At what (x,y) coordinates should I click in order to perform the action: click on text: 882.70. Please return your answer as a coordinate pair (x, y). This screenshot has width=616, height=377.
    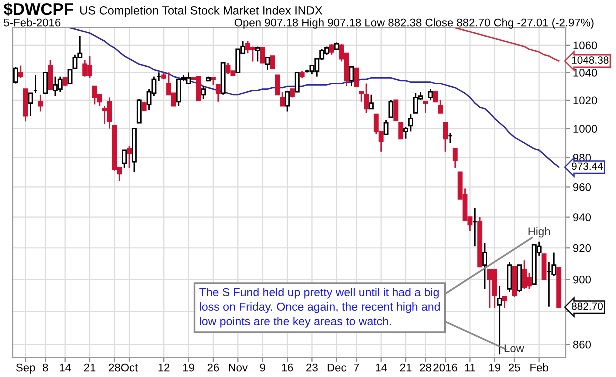
    Looking at the image, I should click on (588, 306).